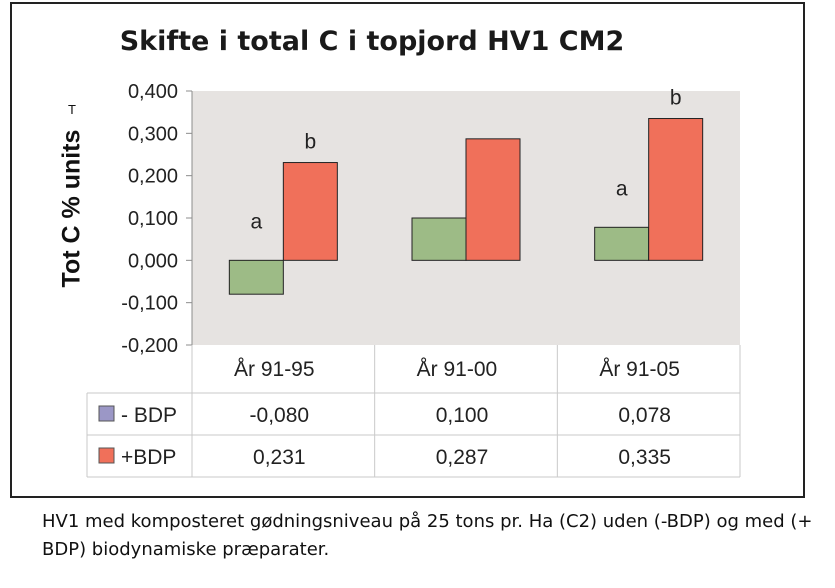 The image size is (835, 588). Describe the element at coordinates (280, 415) in the screenshot. I see `table-value: -0,080` at that location.